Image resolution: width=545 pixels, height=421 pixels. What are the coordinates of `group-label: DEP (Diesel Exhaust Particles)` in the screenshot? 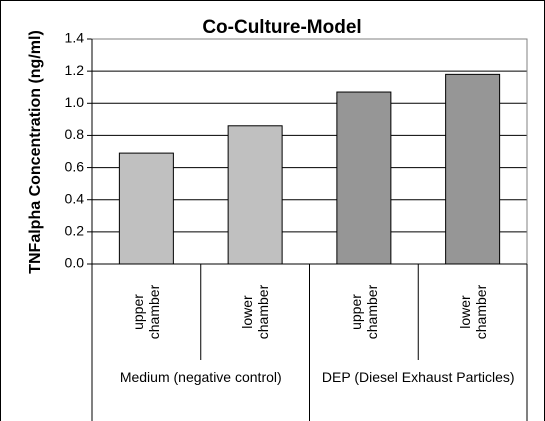 It's located at (418, 377).